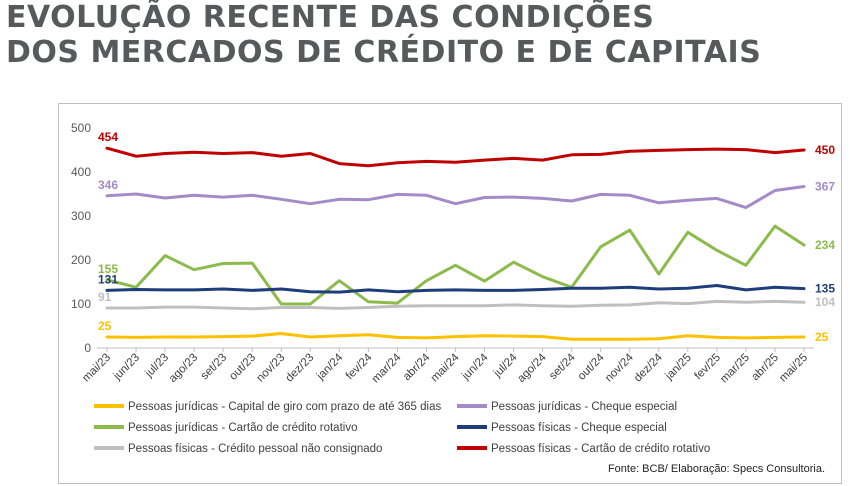 The height and width of the screenshot is (486, 850). I want to click on x-tick-label: mar/24, so click(387, 368).